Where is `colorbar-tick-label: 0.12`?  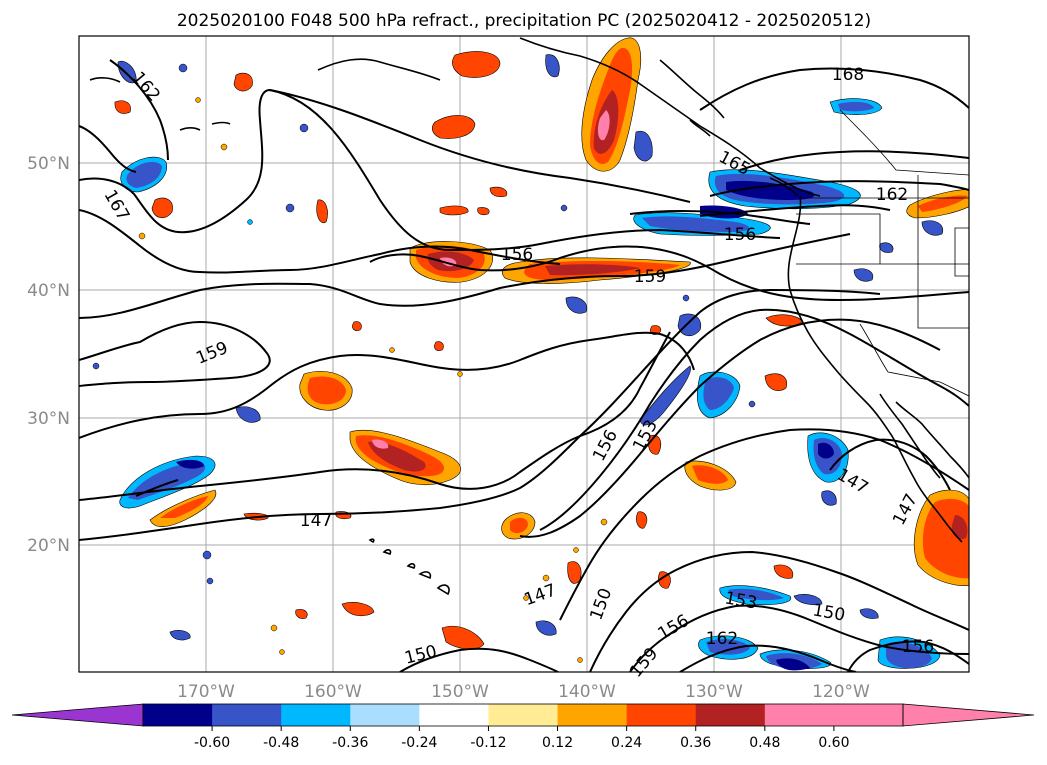 colorbar-tick-label: 0.12 is located at coordinates (557, 743).